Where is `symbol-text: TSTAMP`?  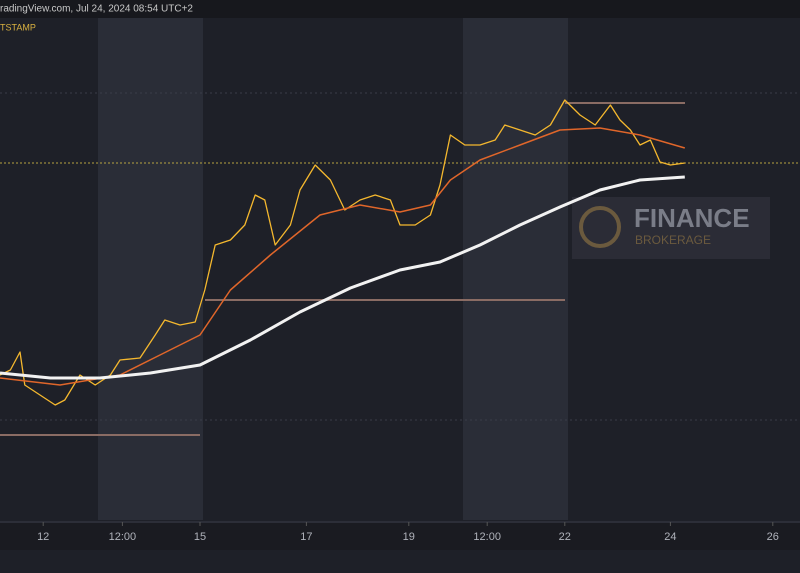 symbol-text: TSTAMP is located at coordinates (18, 27).